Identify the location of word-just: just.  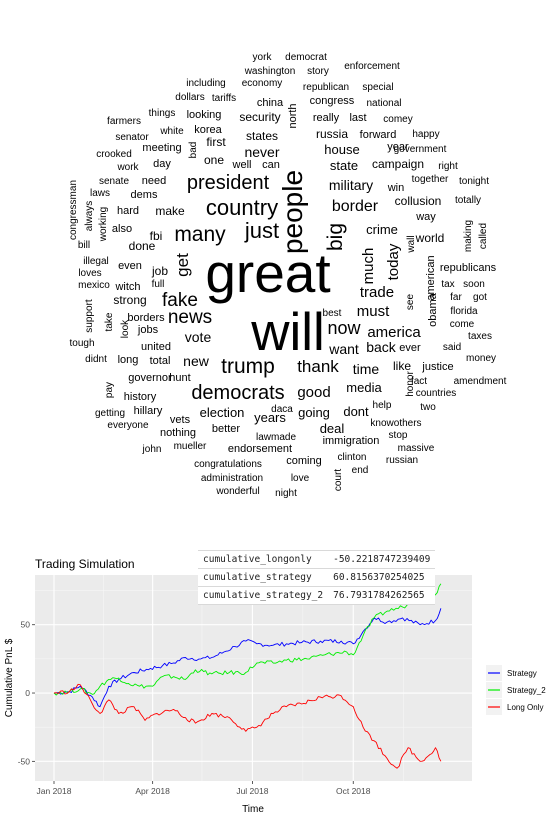
(261, 230).